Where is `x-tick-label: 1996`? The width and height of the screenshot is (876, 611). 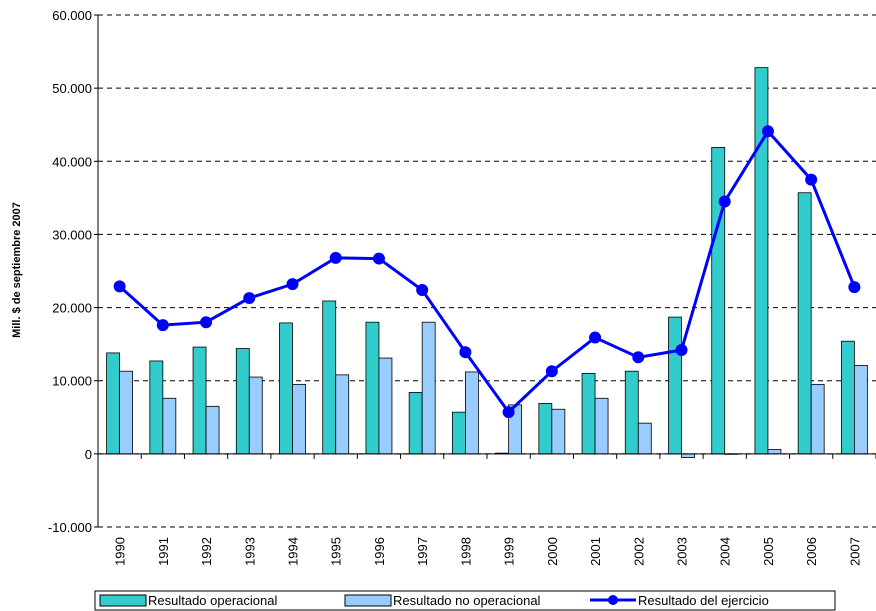
x-tick-label: 1996 is located at coordinates (379, 551).